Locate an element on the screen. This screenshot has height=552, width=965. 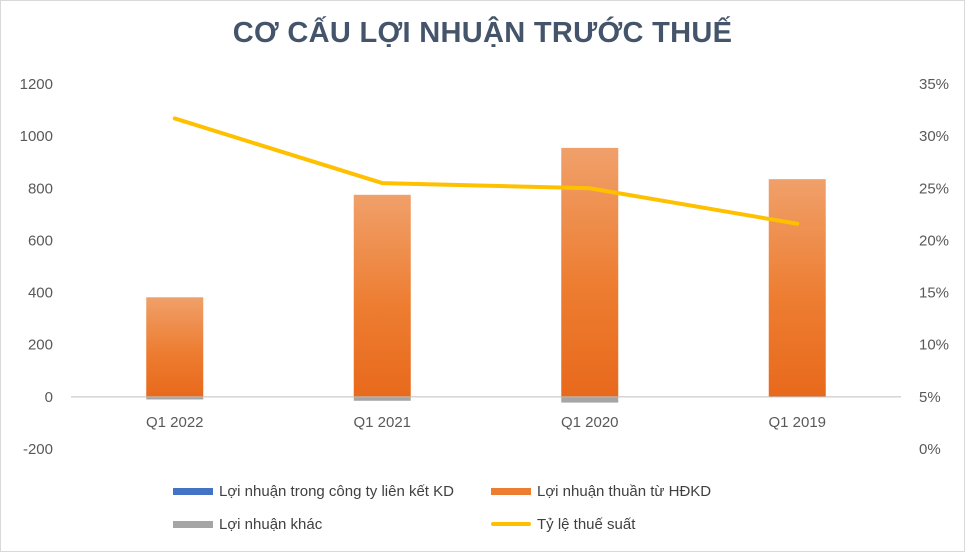
x-category-label: Q1 2020 is located at coordinates (590, 422).